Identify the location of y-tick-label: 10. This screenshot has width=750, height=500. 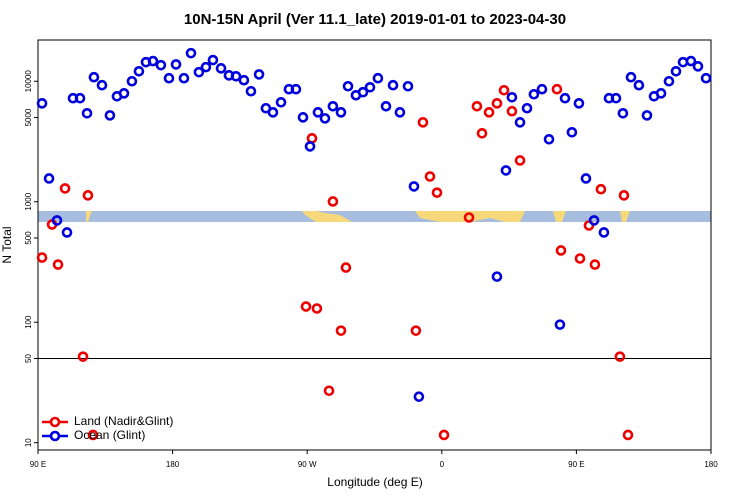
(28, 442).